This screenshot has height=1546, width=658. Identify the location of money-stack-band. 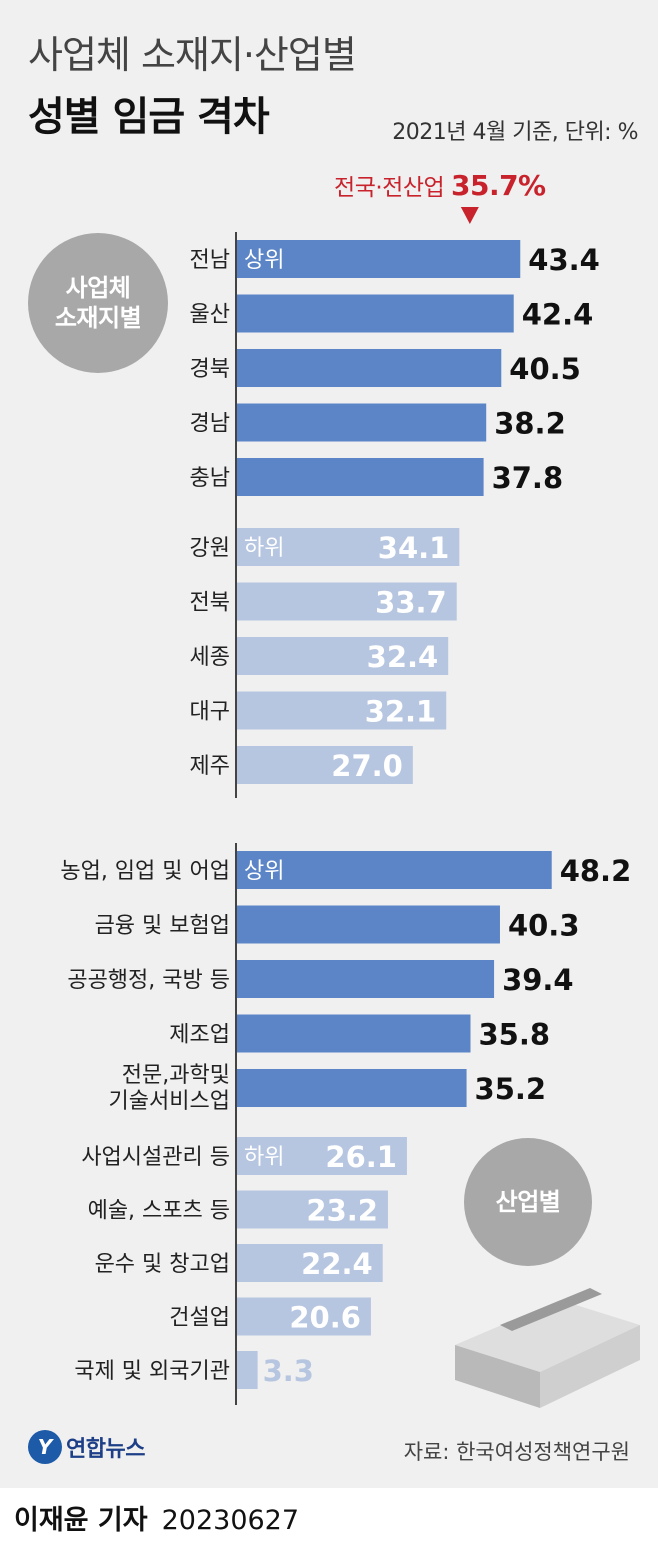
(551, 1309).